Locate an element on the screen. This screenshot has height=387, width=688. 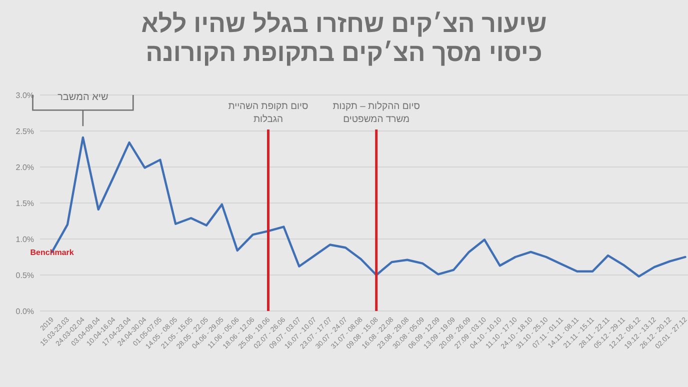
ref-line-label: סיום תקופת השהיית הגבלות is located at coordinates (268, 113).